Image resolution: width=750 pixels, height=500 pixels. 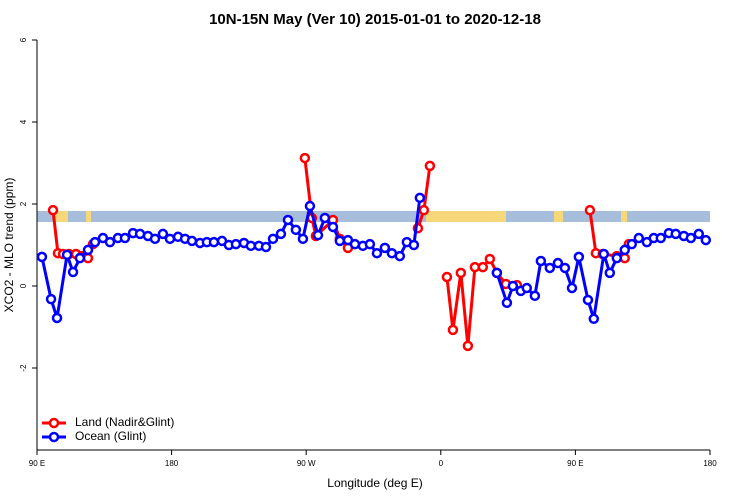 I want to click on y-tick-label: -2, so click(x=23, y=368).